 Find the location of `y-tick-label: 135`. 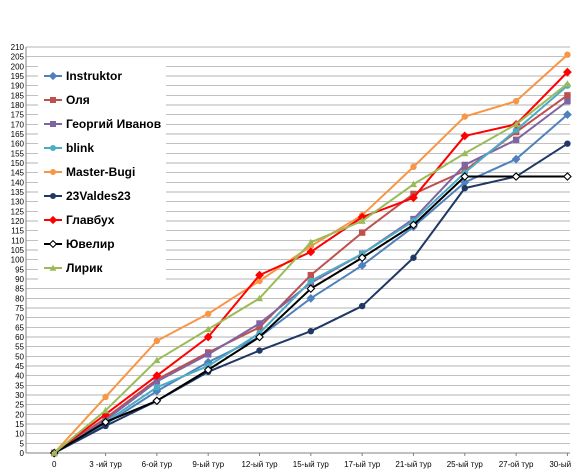

y-tick-label: 135 is located at coordinates (18, 192).